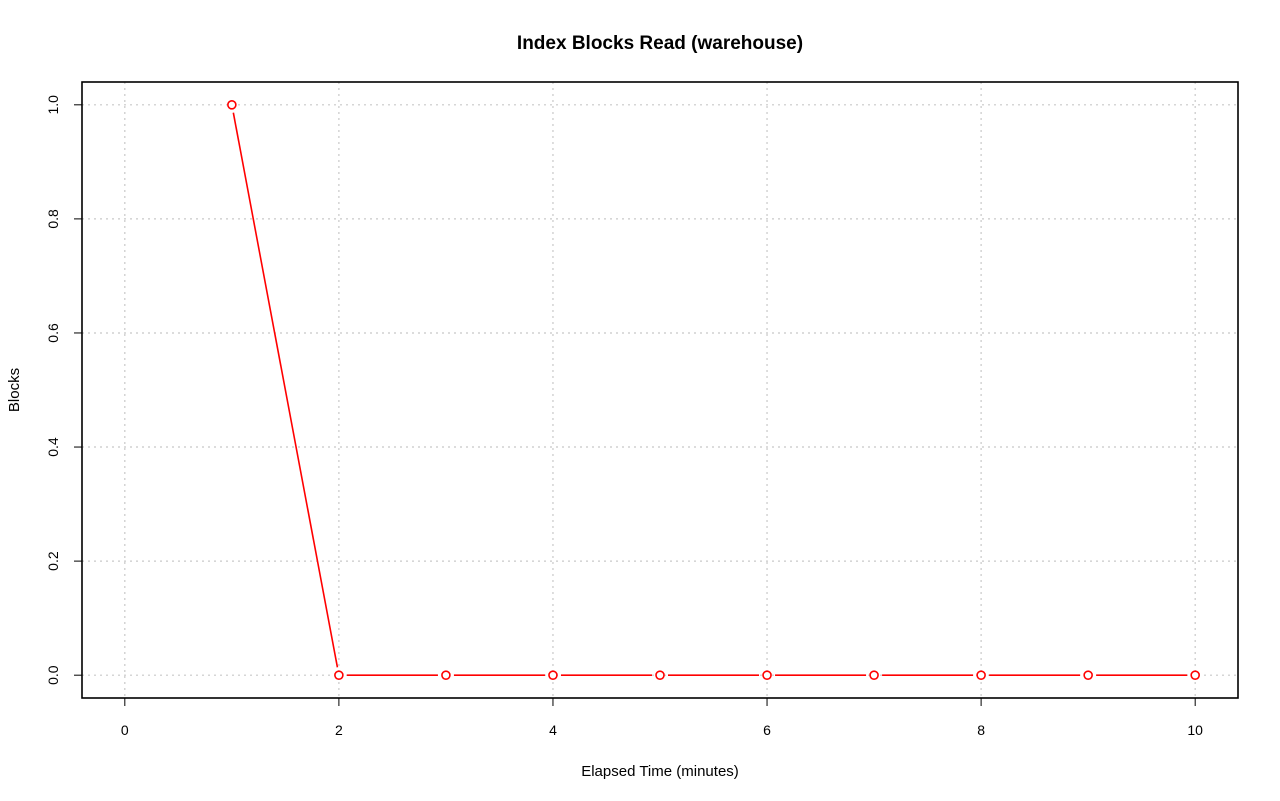 The image size is (1280, 801). I want to click on x-axis-label: Elapsed Time (minutes), so click(660, 771).